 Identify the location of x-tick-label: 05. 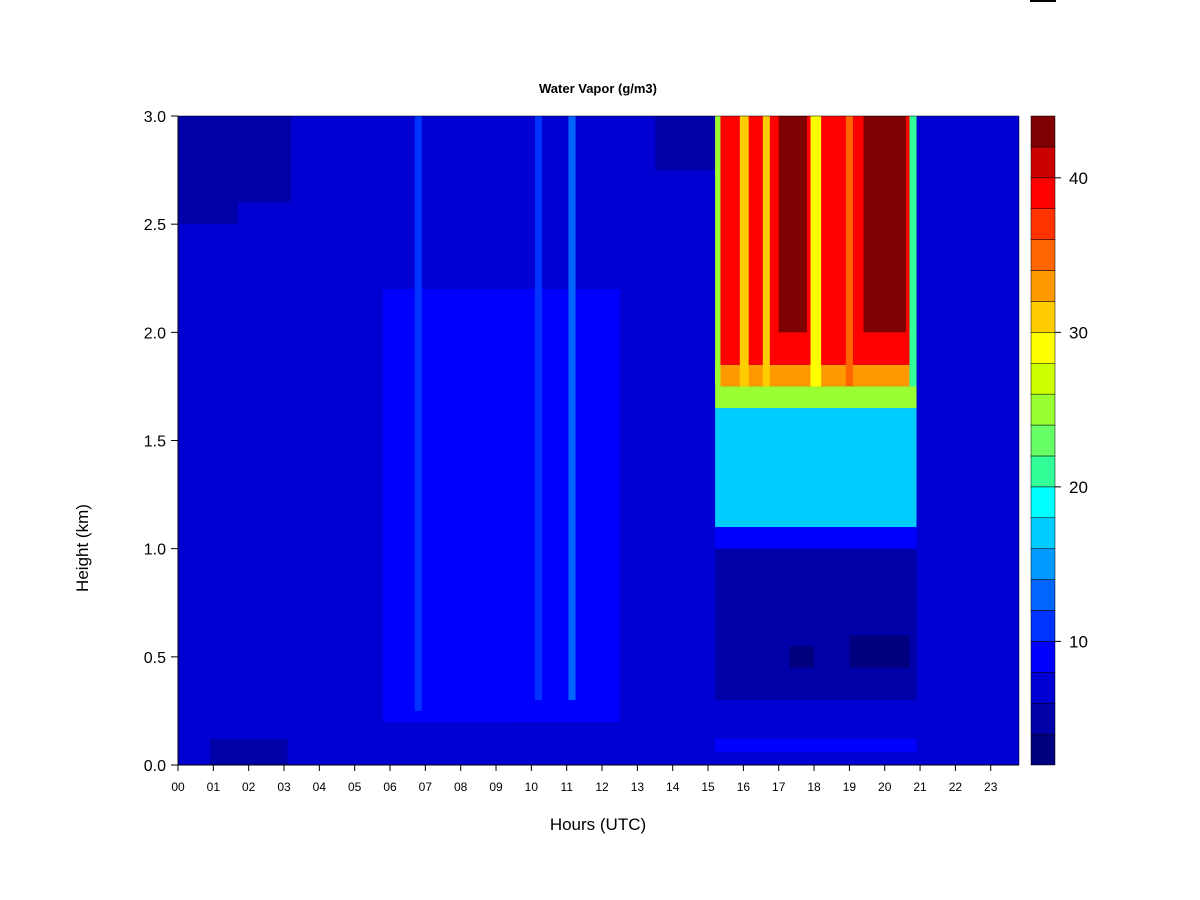
(355, 787).